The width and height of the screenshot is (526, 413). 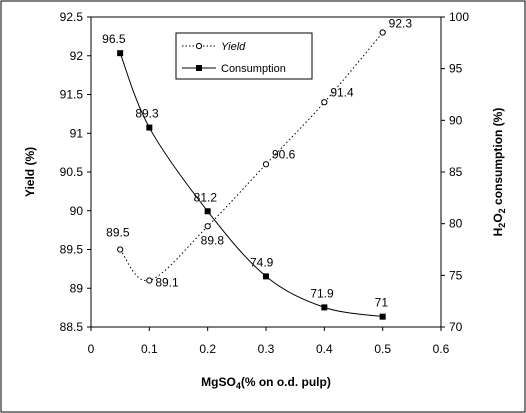 I want to click on right-tick-label: 85, so click(x=456, y=172).